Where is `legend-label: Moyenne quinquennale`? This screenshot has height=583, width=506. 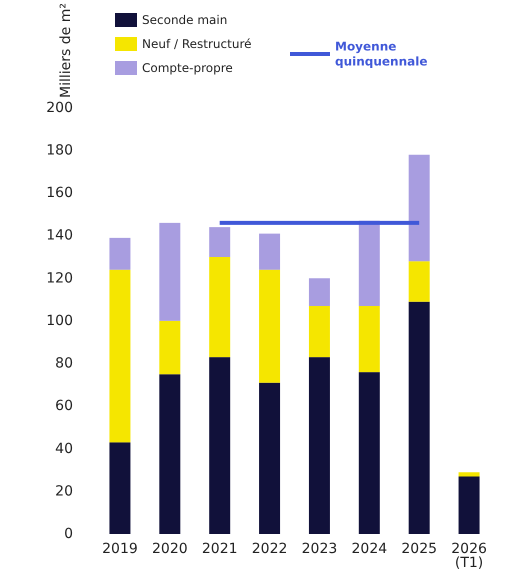 legend-label: Moyenne quinquennale is located at coordinates (381, 54).